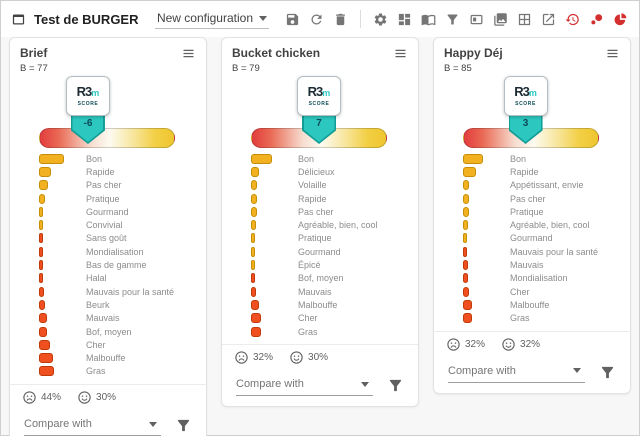 This screenshot has height=436, width=640. I want to click on excel-grid-icon, so click(524, 19).